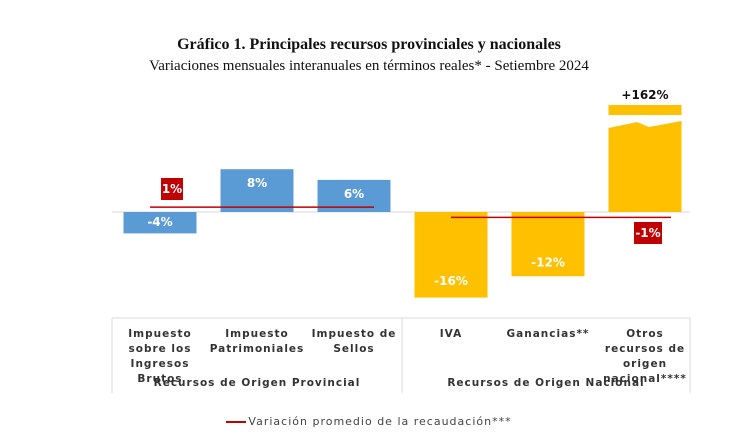  What do you see at coordinates (354, 341) in the screenshot?
I see `category-label: Impuesto de Sellos` at bounding box center [354, 341].